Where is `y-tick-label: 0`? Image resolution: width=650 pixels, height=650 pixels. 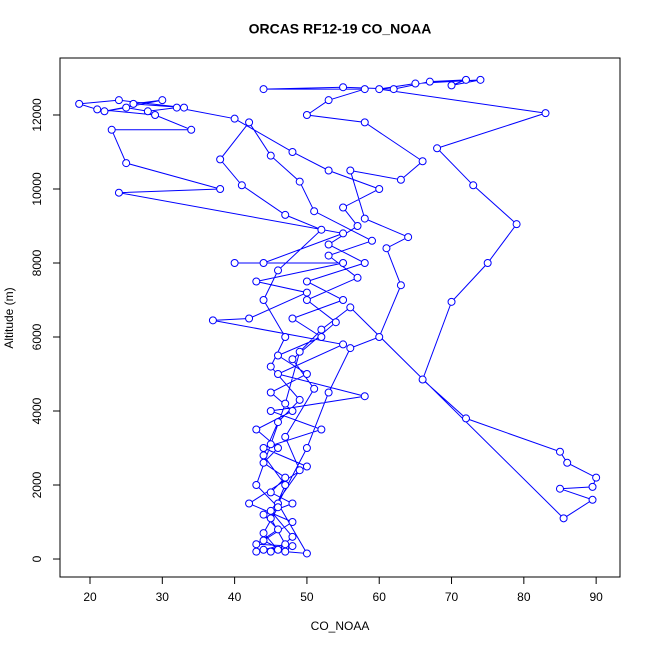
y-tick-label: 0 is located at coordinates (37, 558).